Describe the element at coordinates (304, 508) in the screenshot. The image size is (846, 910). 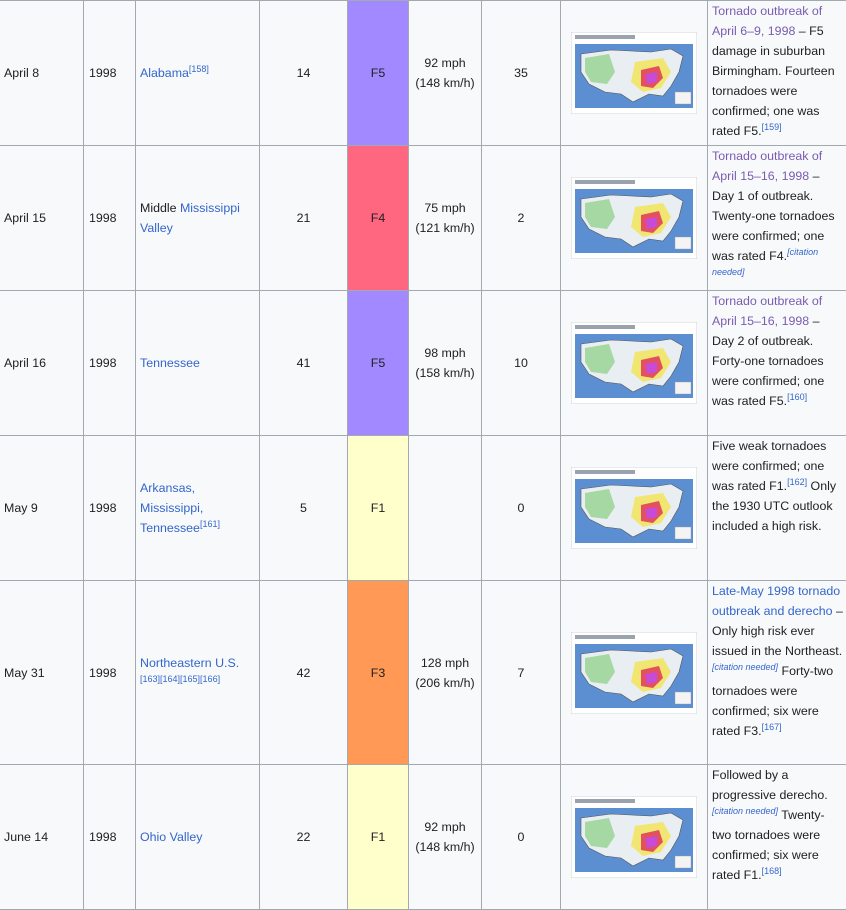
I see `tornado-count-cell: 5` at that location.